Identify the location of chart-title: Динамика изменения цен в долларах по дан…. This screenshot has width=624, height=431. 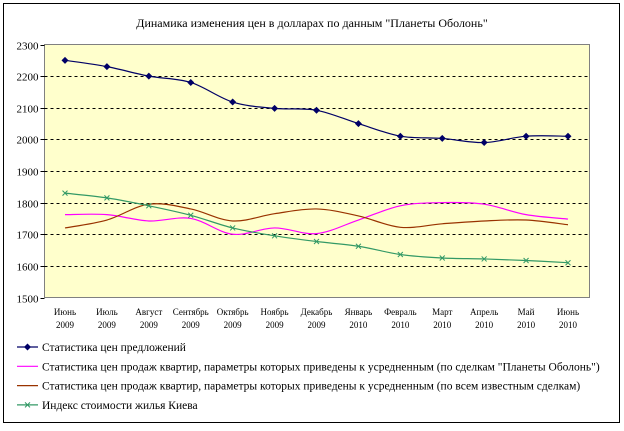
(312, 23).